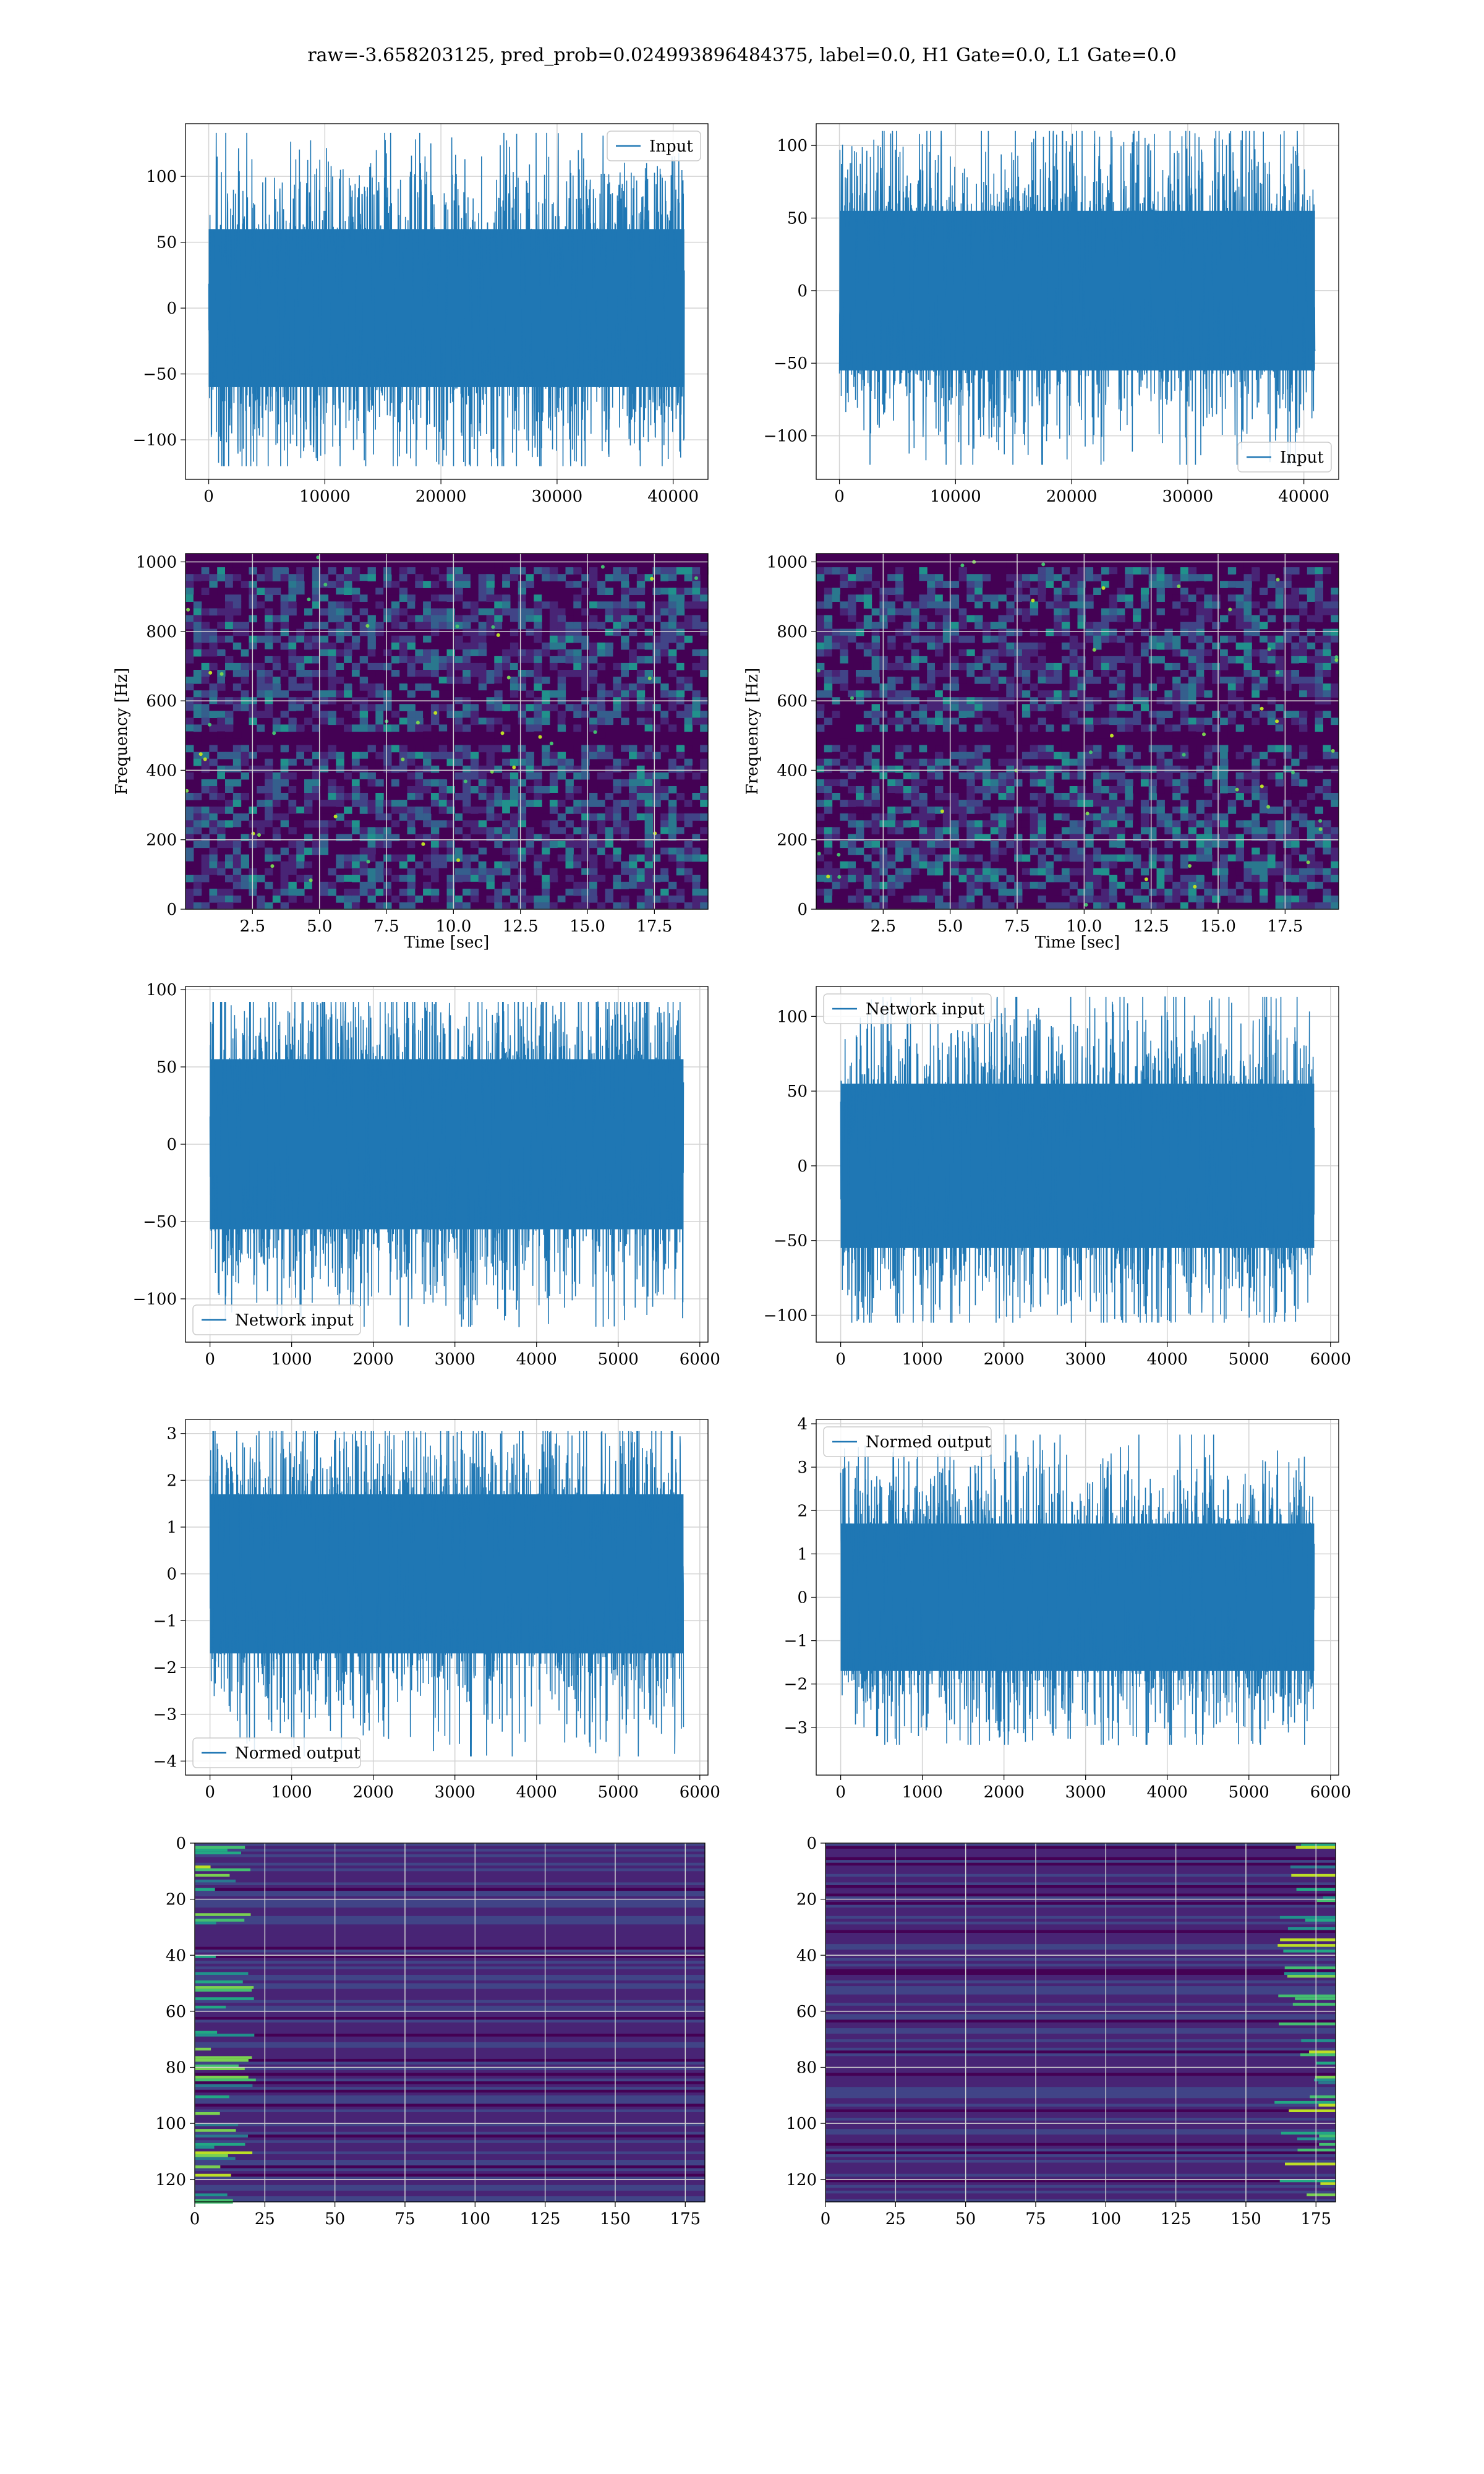 Image resolution: width=1484 pixels, height=2474 pixels. I want to click on x-tick-label: 0, so click(840, 1359).